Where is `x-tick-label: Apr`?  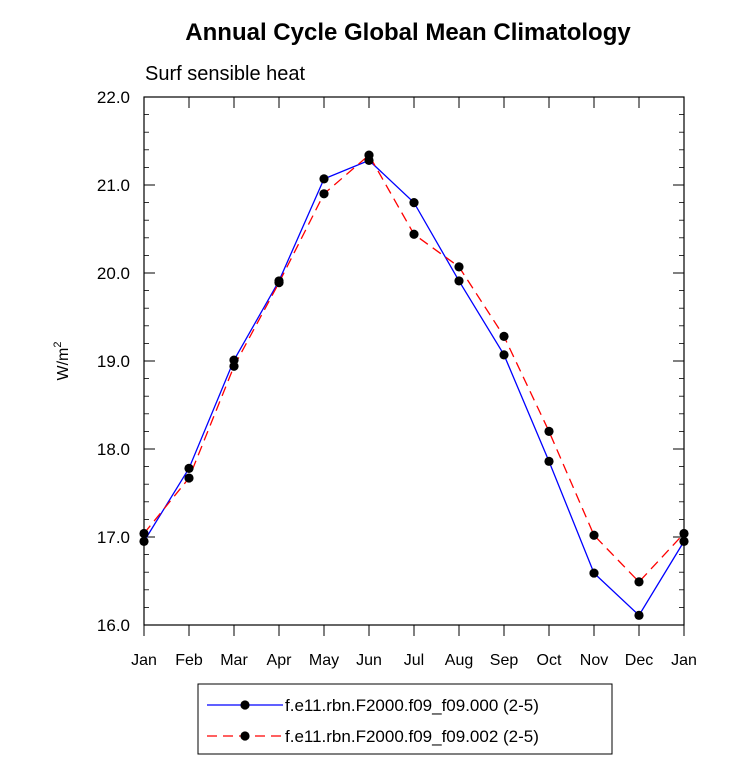
x-tick-label: Apr is located at coordinates (280, 660).